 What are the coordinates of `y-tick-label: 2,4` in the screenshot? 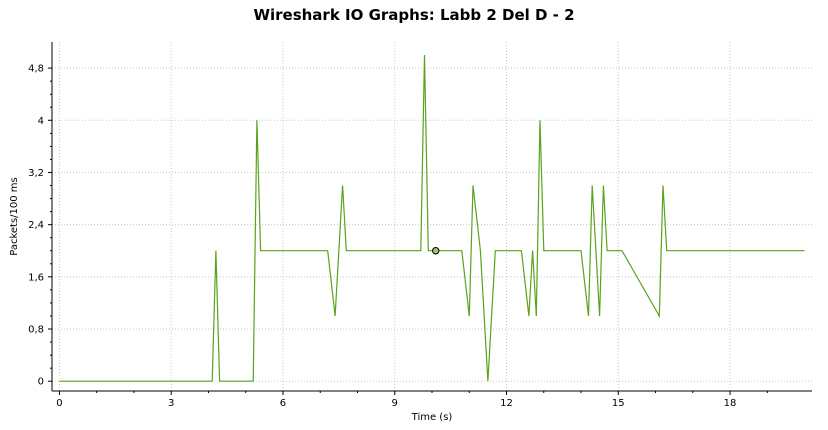 It's located at (36, 225).